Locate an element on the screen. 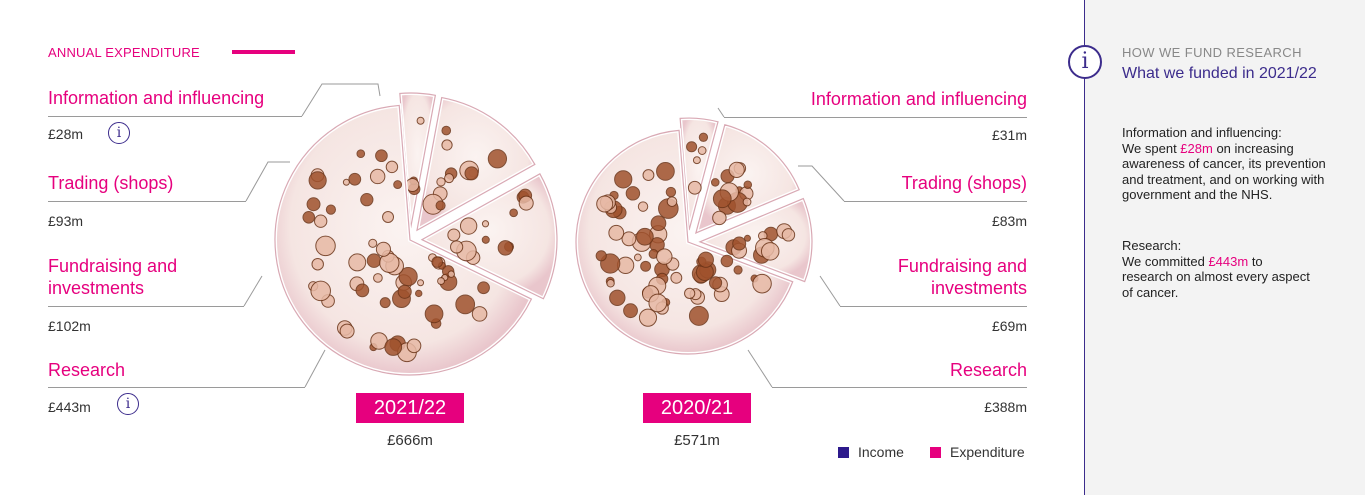  title-accent-bar is located at coordinates (263, 52).